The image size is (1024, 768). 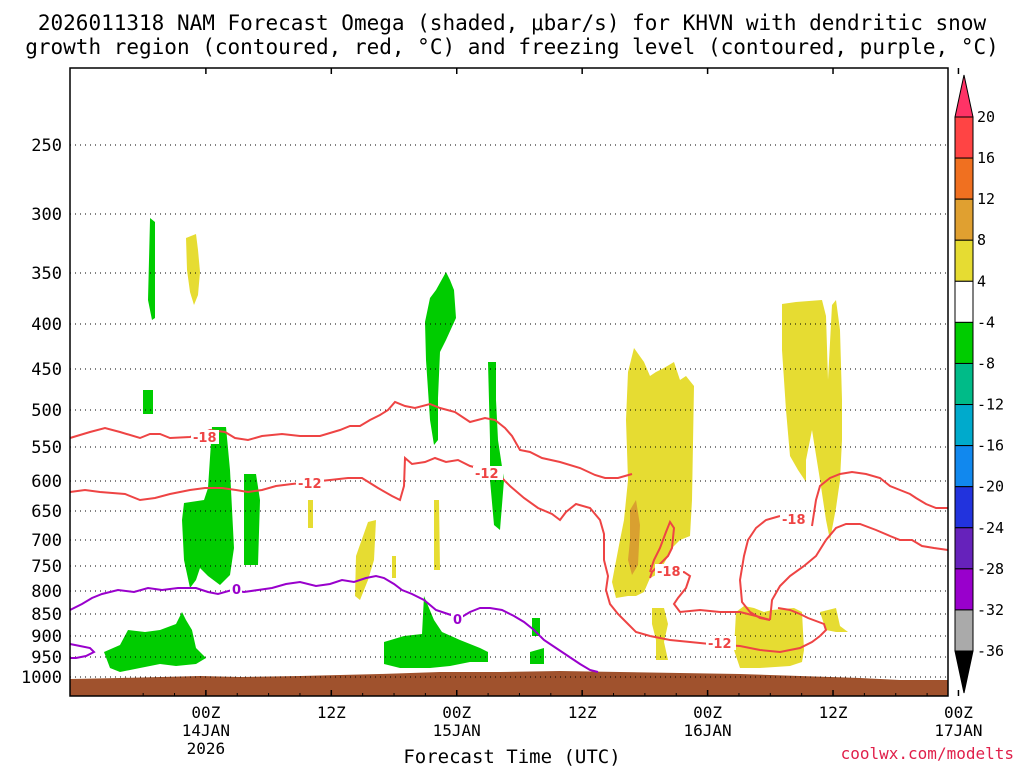 I want to click on colorbar-label: 12, so click(x=986, y=199).